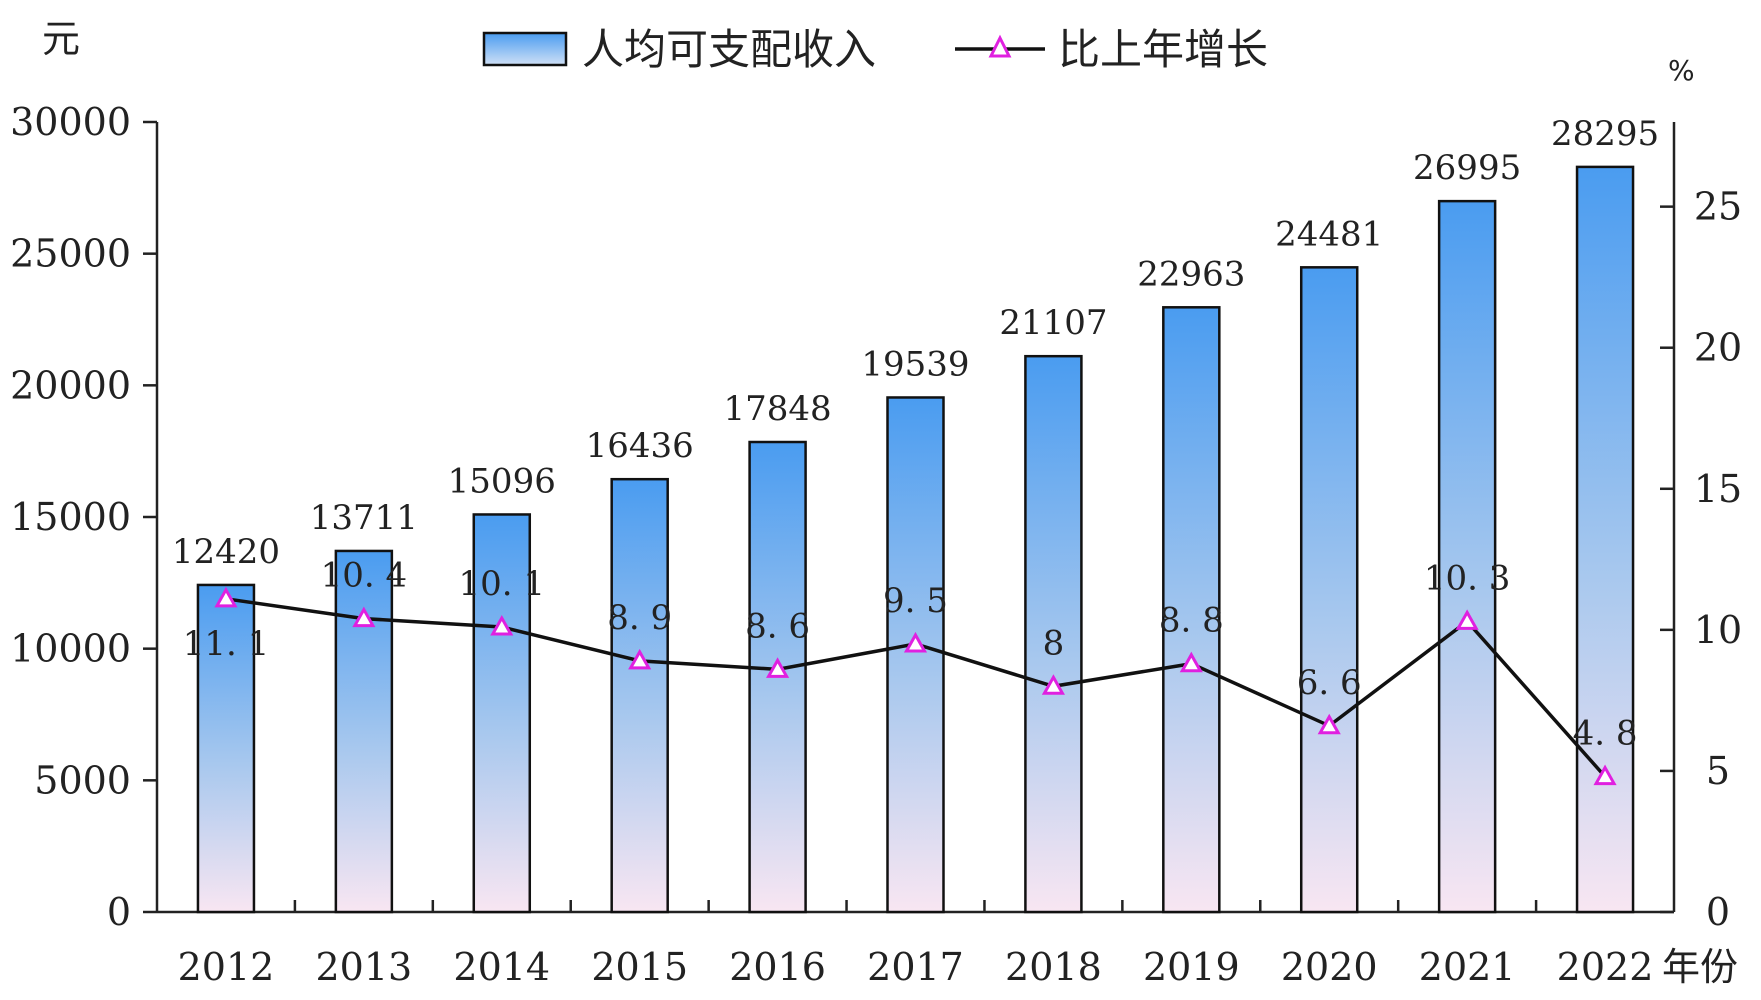 The height and width of the screenshot is (1000, 1761). I want to click on right-tick-label: 10, so click(1718, 630).